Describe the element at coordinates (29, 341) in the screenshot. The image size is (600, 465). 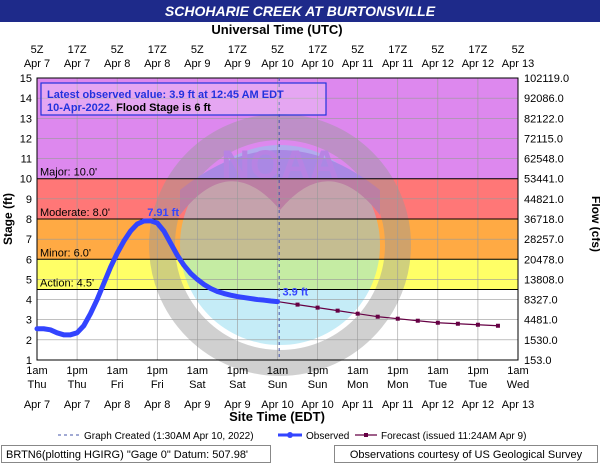
I see `y-tick-label: 2` at that location.